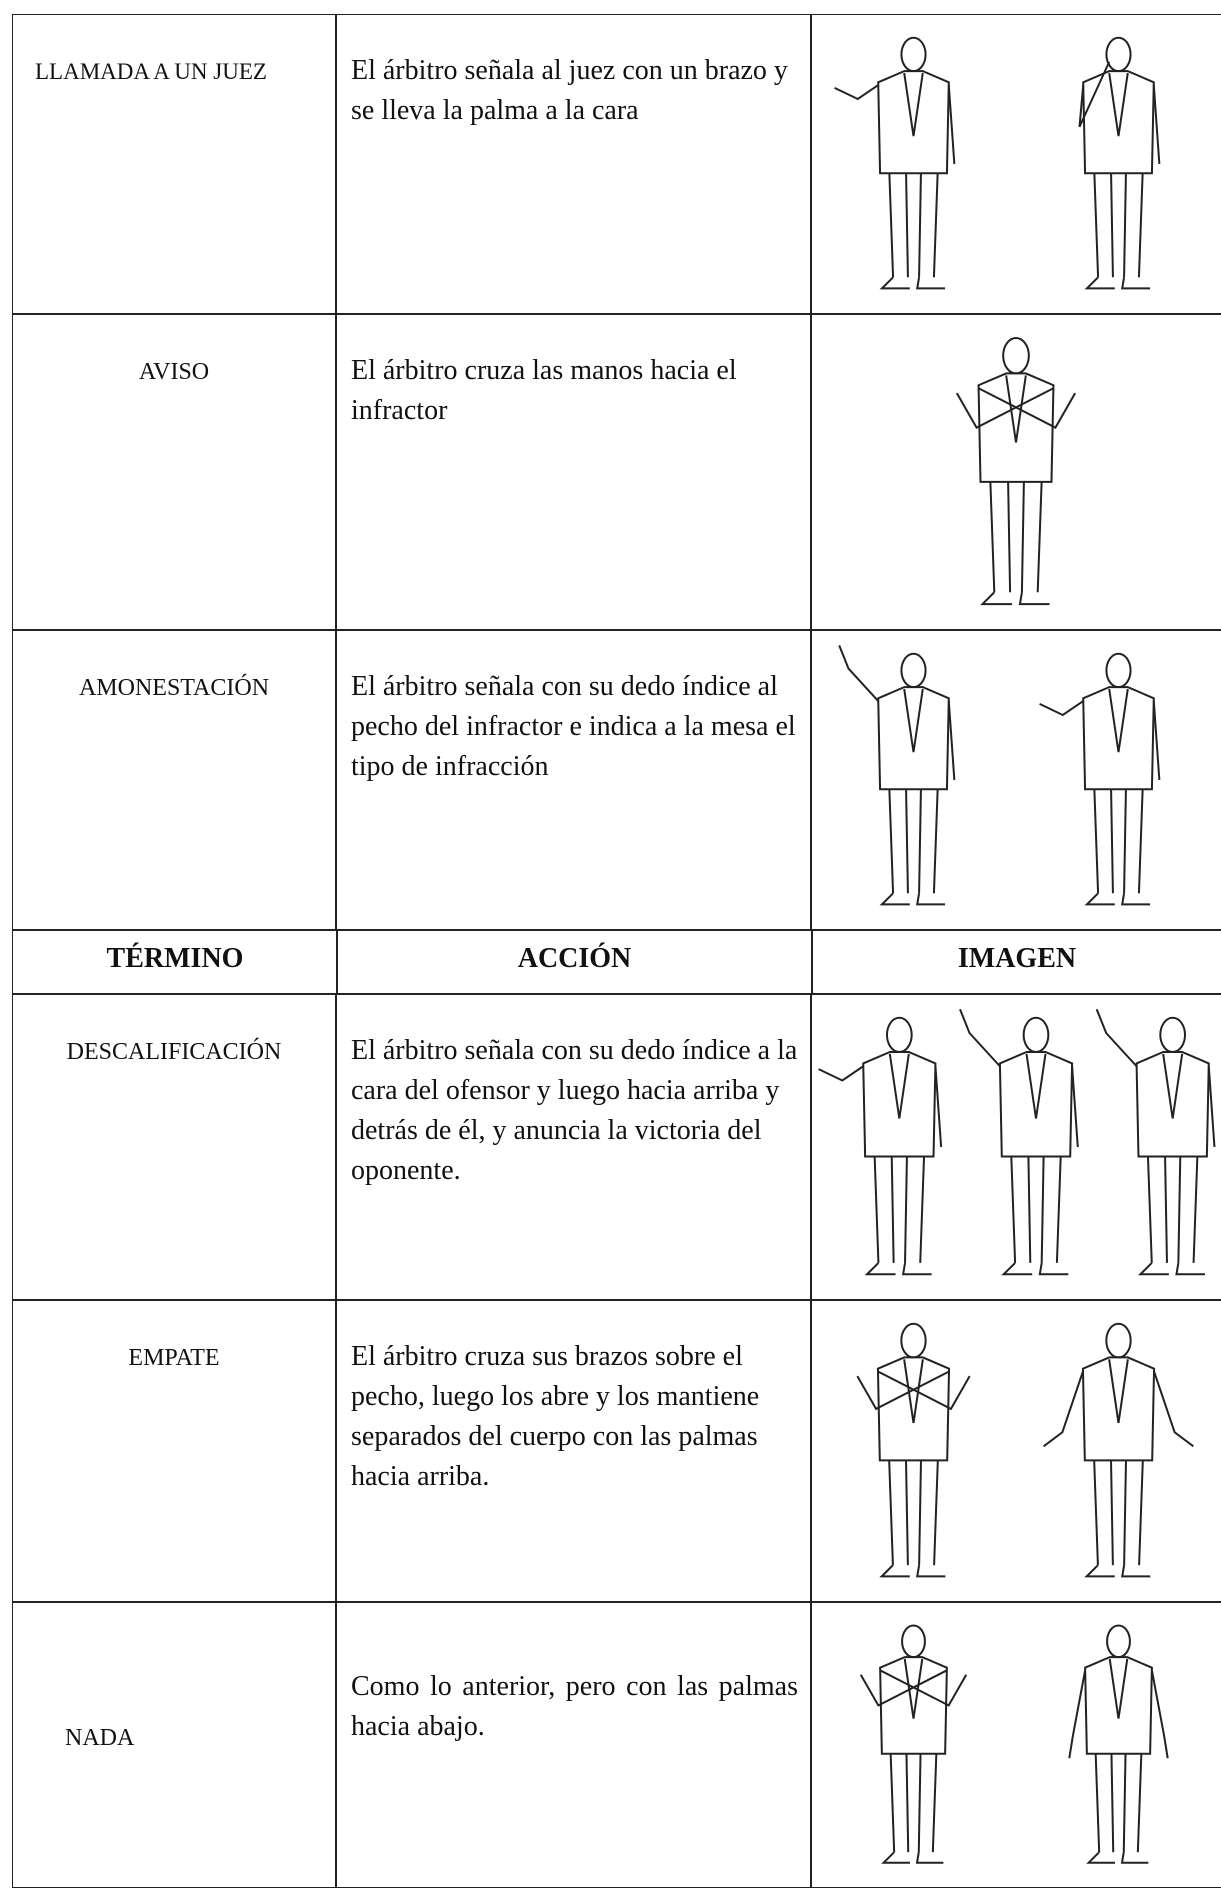 The height and width of the screenshot is (1888, 1221). What do you see at coordinates (174, 780) in the screenshot?
I see `term-cell: AMONESTACIÓN` at bounding box center [174, 780].